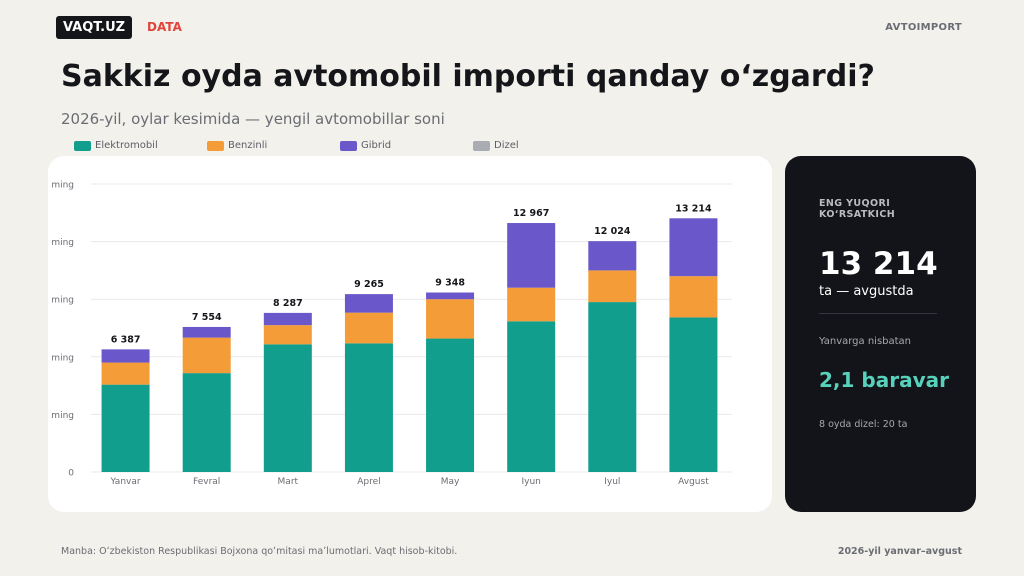  I want to click on y-tick-label: 9 ming, so click(61, 301).